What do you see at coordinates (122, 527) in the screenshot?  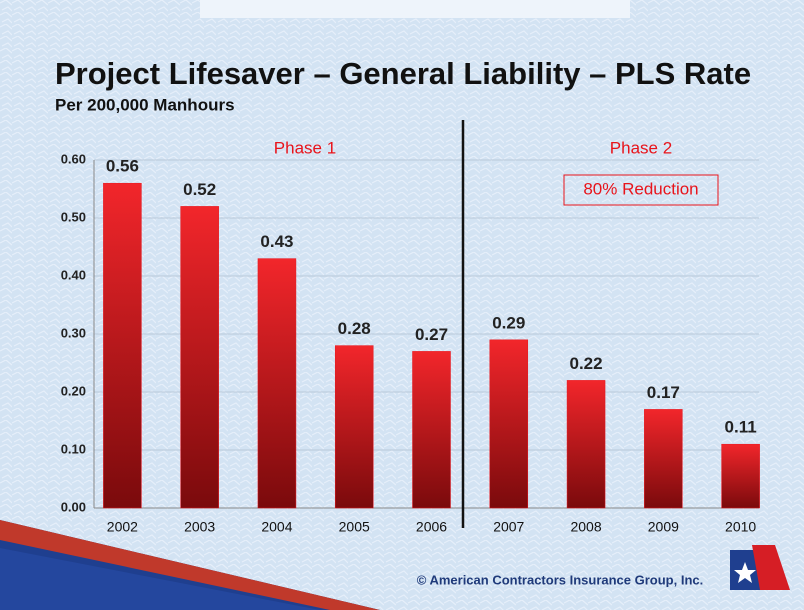 I see `x-tick-label: 2002` at bounding box center [122, 527].